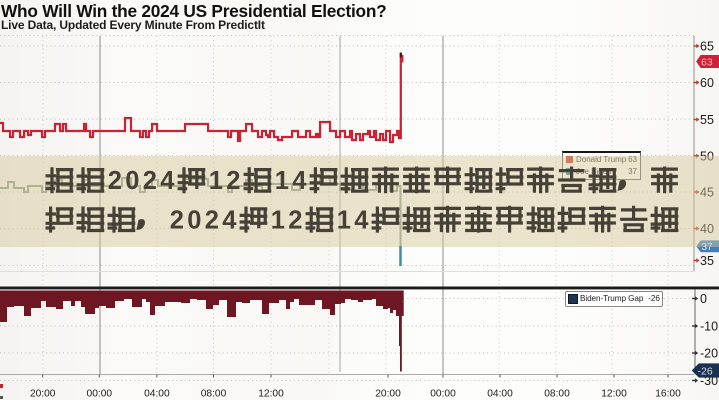  What do you see at coordinates (707, 83) in the screenshot?
I see `svg-text: 60` at bounding box center [707, 83].